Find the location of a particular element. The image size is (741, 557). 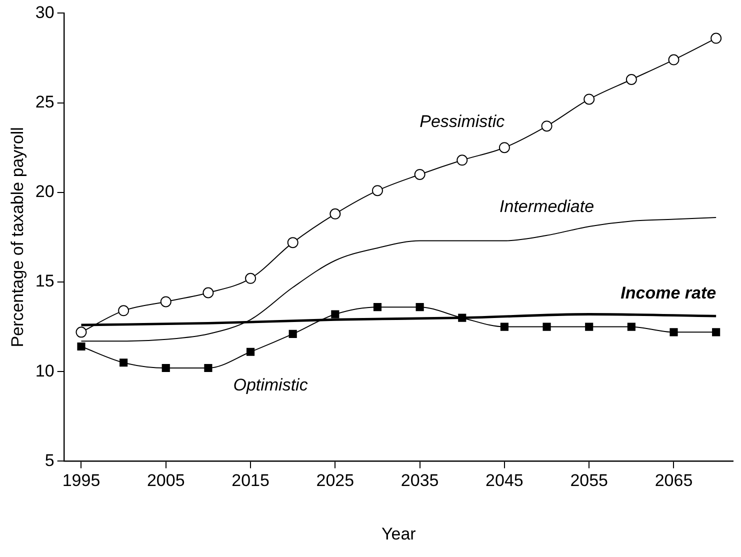

y-tick-label: 25 is located at coordinates (44, 102).